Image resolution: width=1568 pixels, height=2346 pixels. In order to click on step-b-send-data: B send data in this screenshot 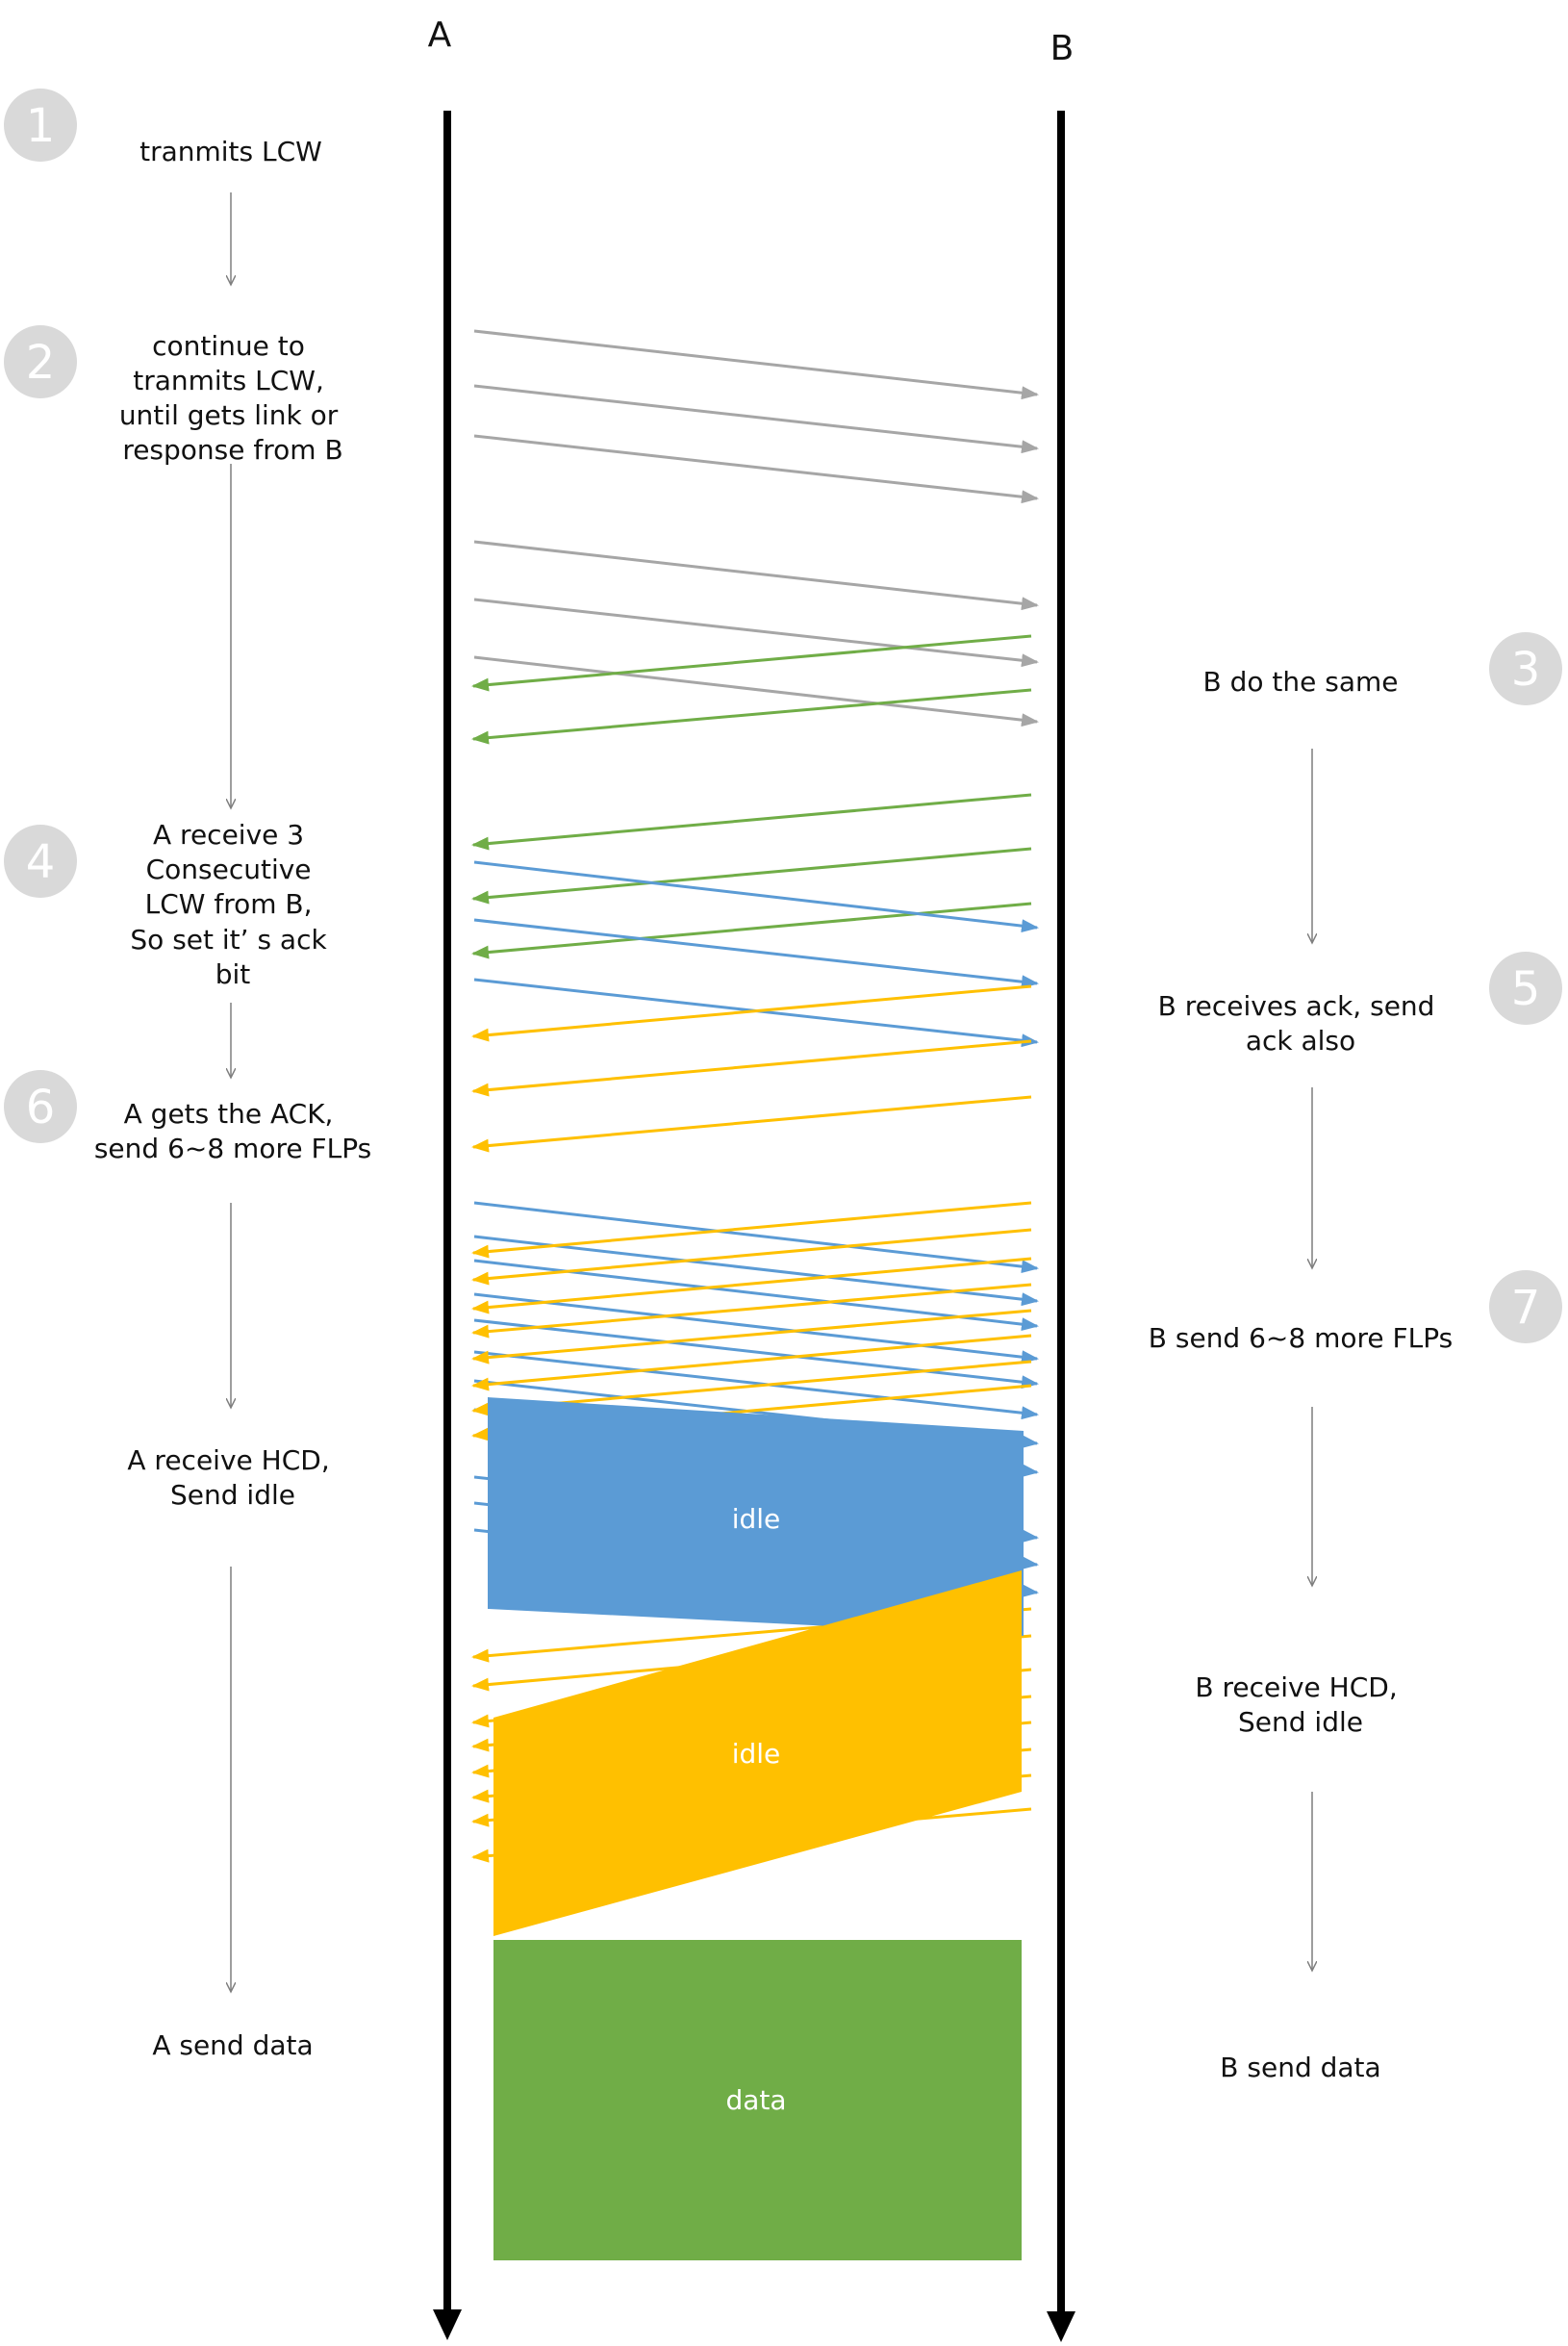, I will do `click(1300, 2068)`.